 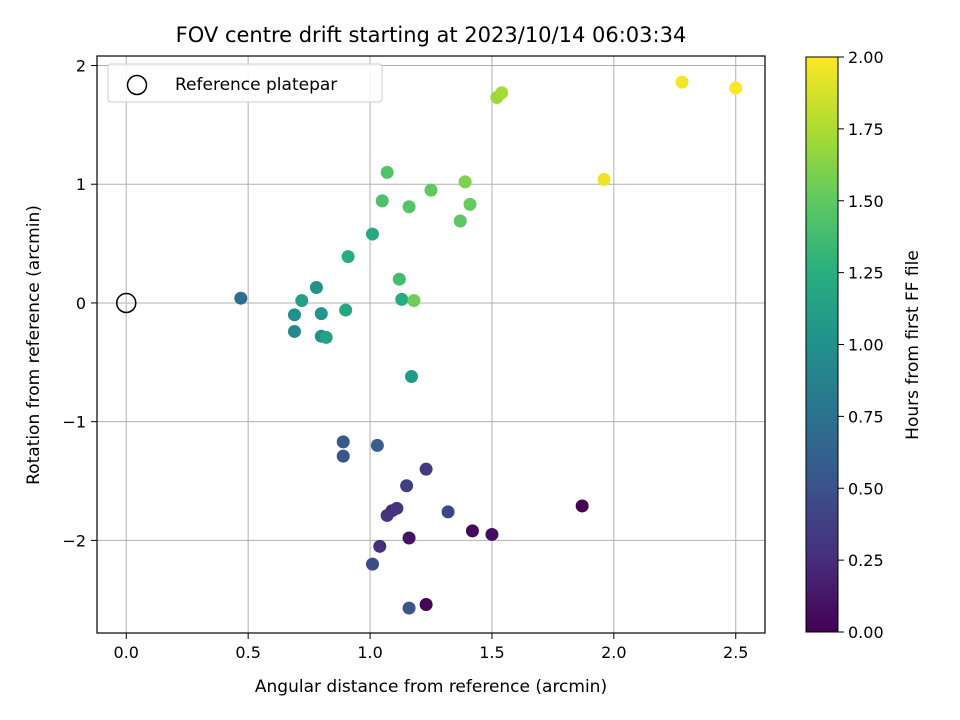 What do you see at coordinates (81, 184) in the screenshot?
I see `y-tick-label: 1` at bounding box center [81, 184].